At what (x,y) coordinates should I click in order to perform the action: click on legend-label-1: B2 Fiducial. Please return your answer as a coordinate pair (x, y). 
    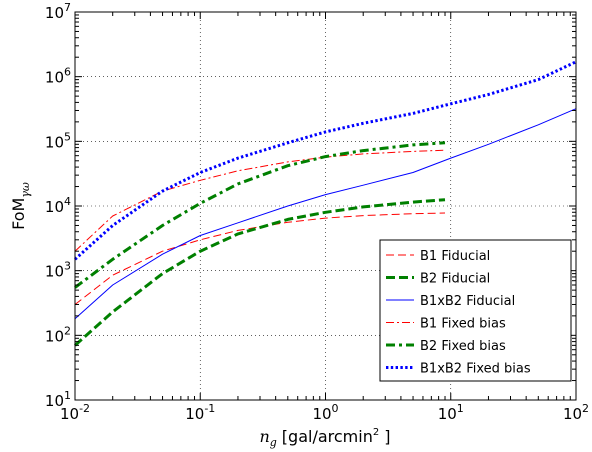
    Looking at the image, I should click on (455, 279).